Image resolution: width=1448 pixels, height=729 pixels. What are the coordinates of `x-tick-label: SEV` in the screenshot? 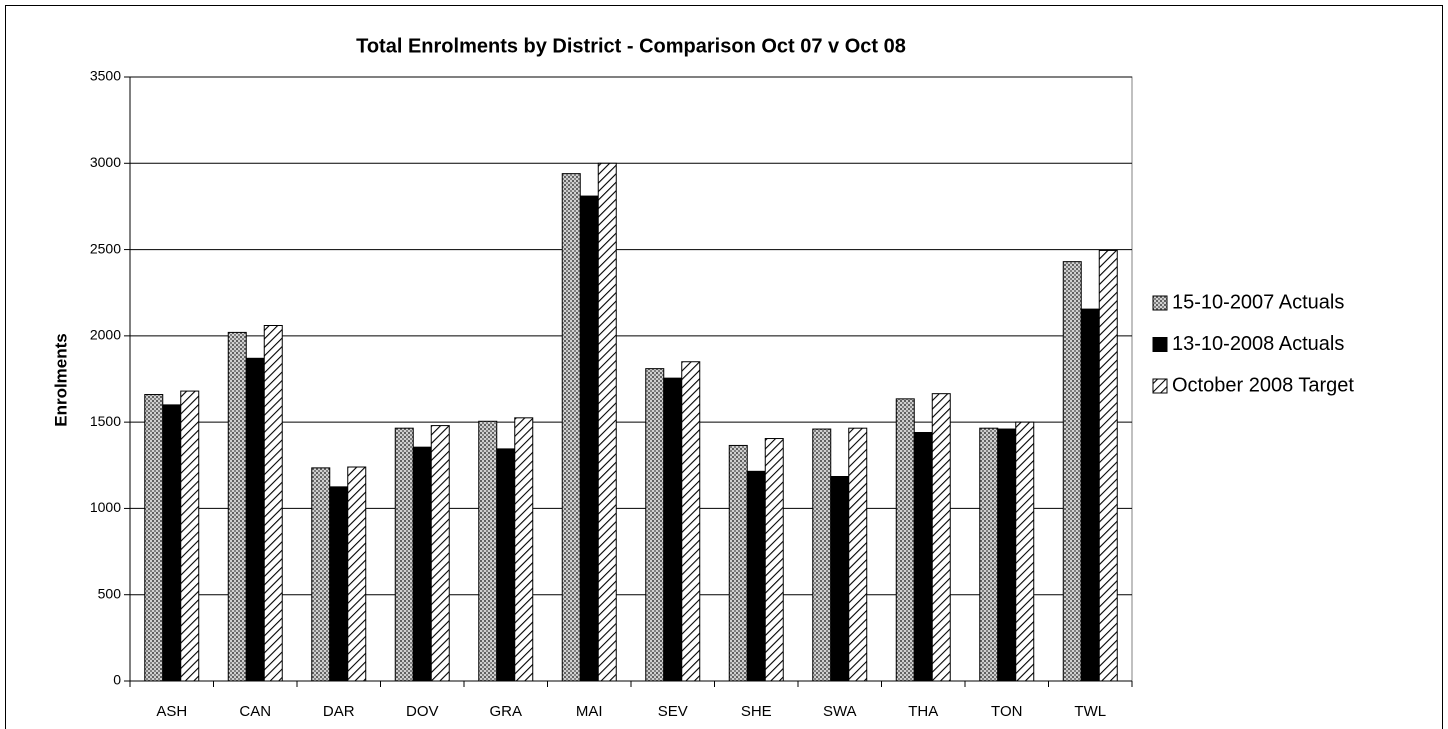 It's located at (673, 711).